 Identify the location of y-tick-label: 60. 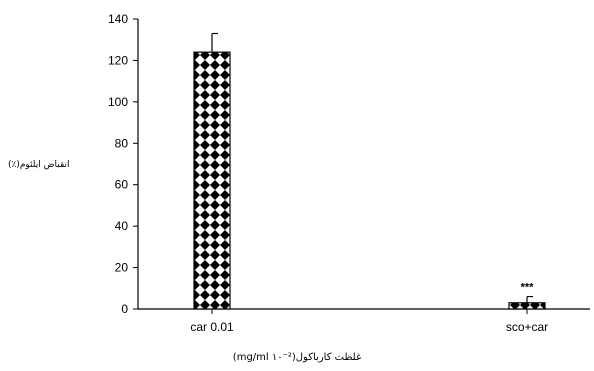
(122, 185).